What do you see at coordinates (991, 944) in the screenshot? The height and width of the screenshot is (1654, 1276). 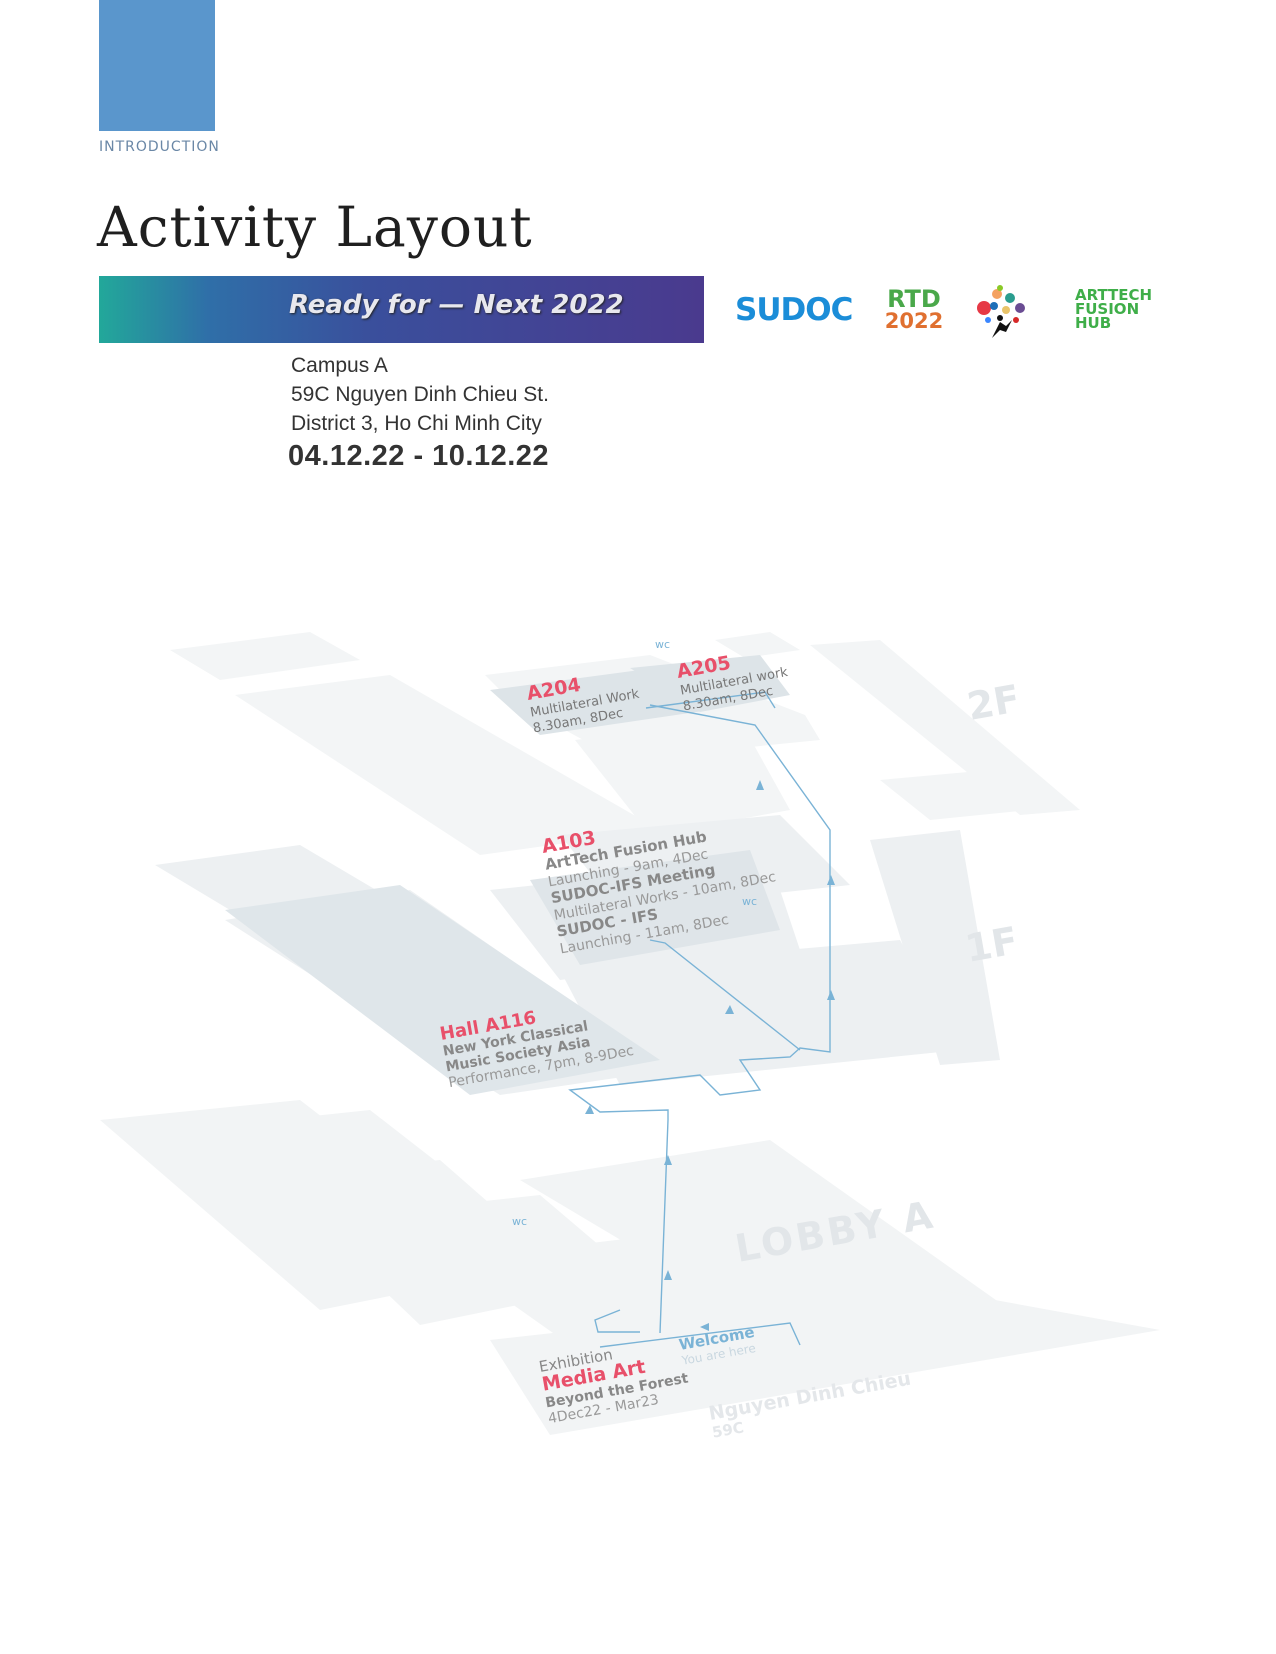 I see `floor-label-1f: 1F` at bounding box center [991, 944].